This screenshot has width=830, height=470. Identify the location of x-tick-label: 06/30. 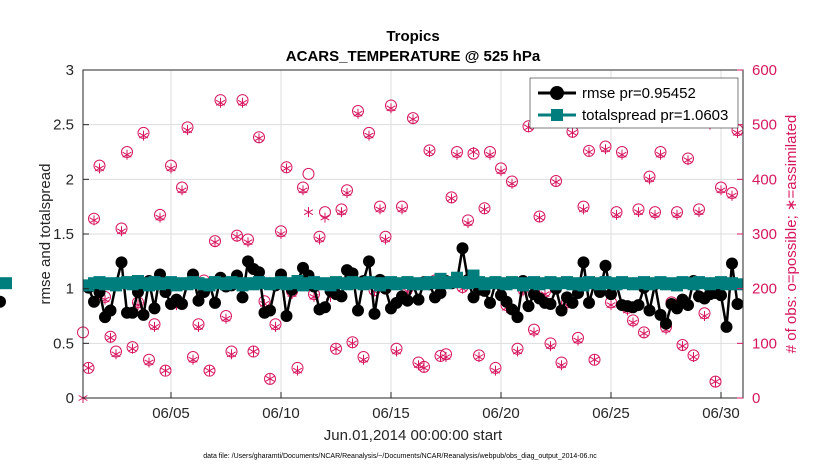
(721, 413).